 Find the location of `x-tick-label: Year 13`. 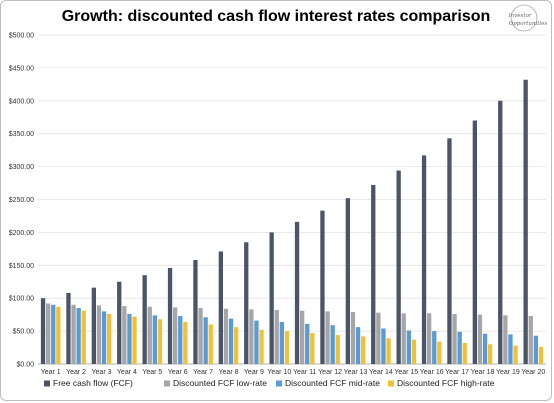

x-tick-label: Year 13 is located at coordinates (356, 372).